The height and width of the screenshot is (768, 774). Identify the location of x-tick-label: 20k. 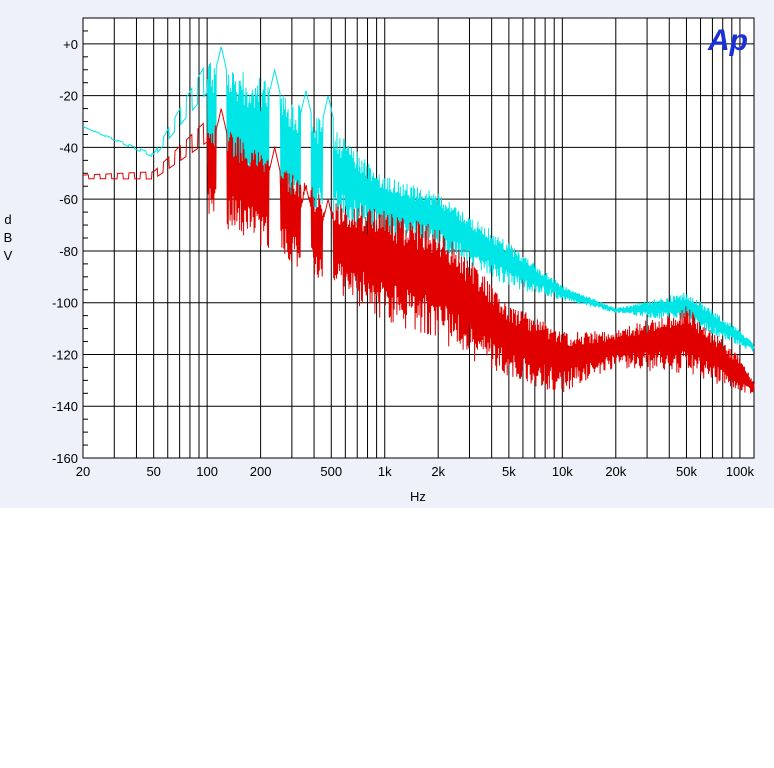
(615, 471).